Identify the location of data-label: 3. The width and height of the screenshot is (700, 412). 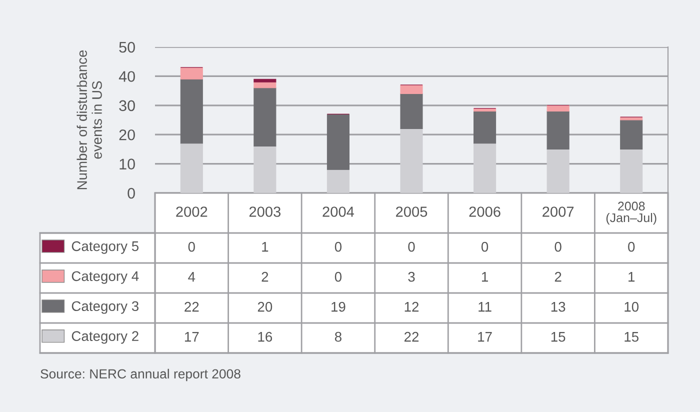
(411, 277).